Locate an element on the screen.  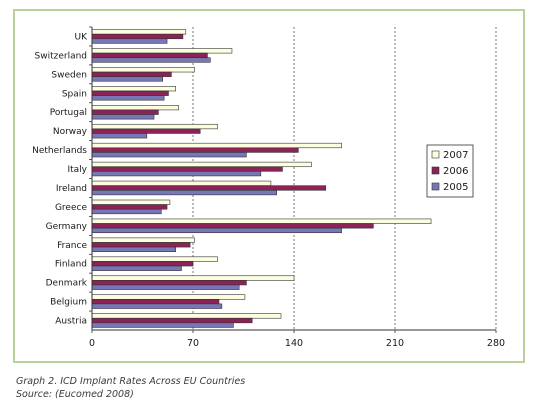
bar-2007-switzerland is located at coordinates (162, 51).